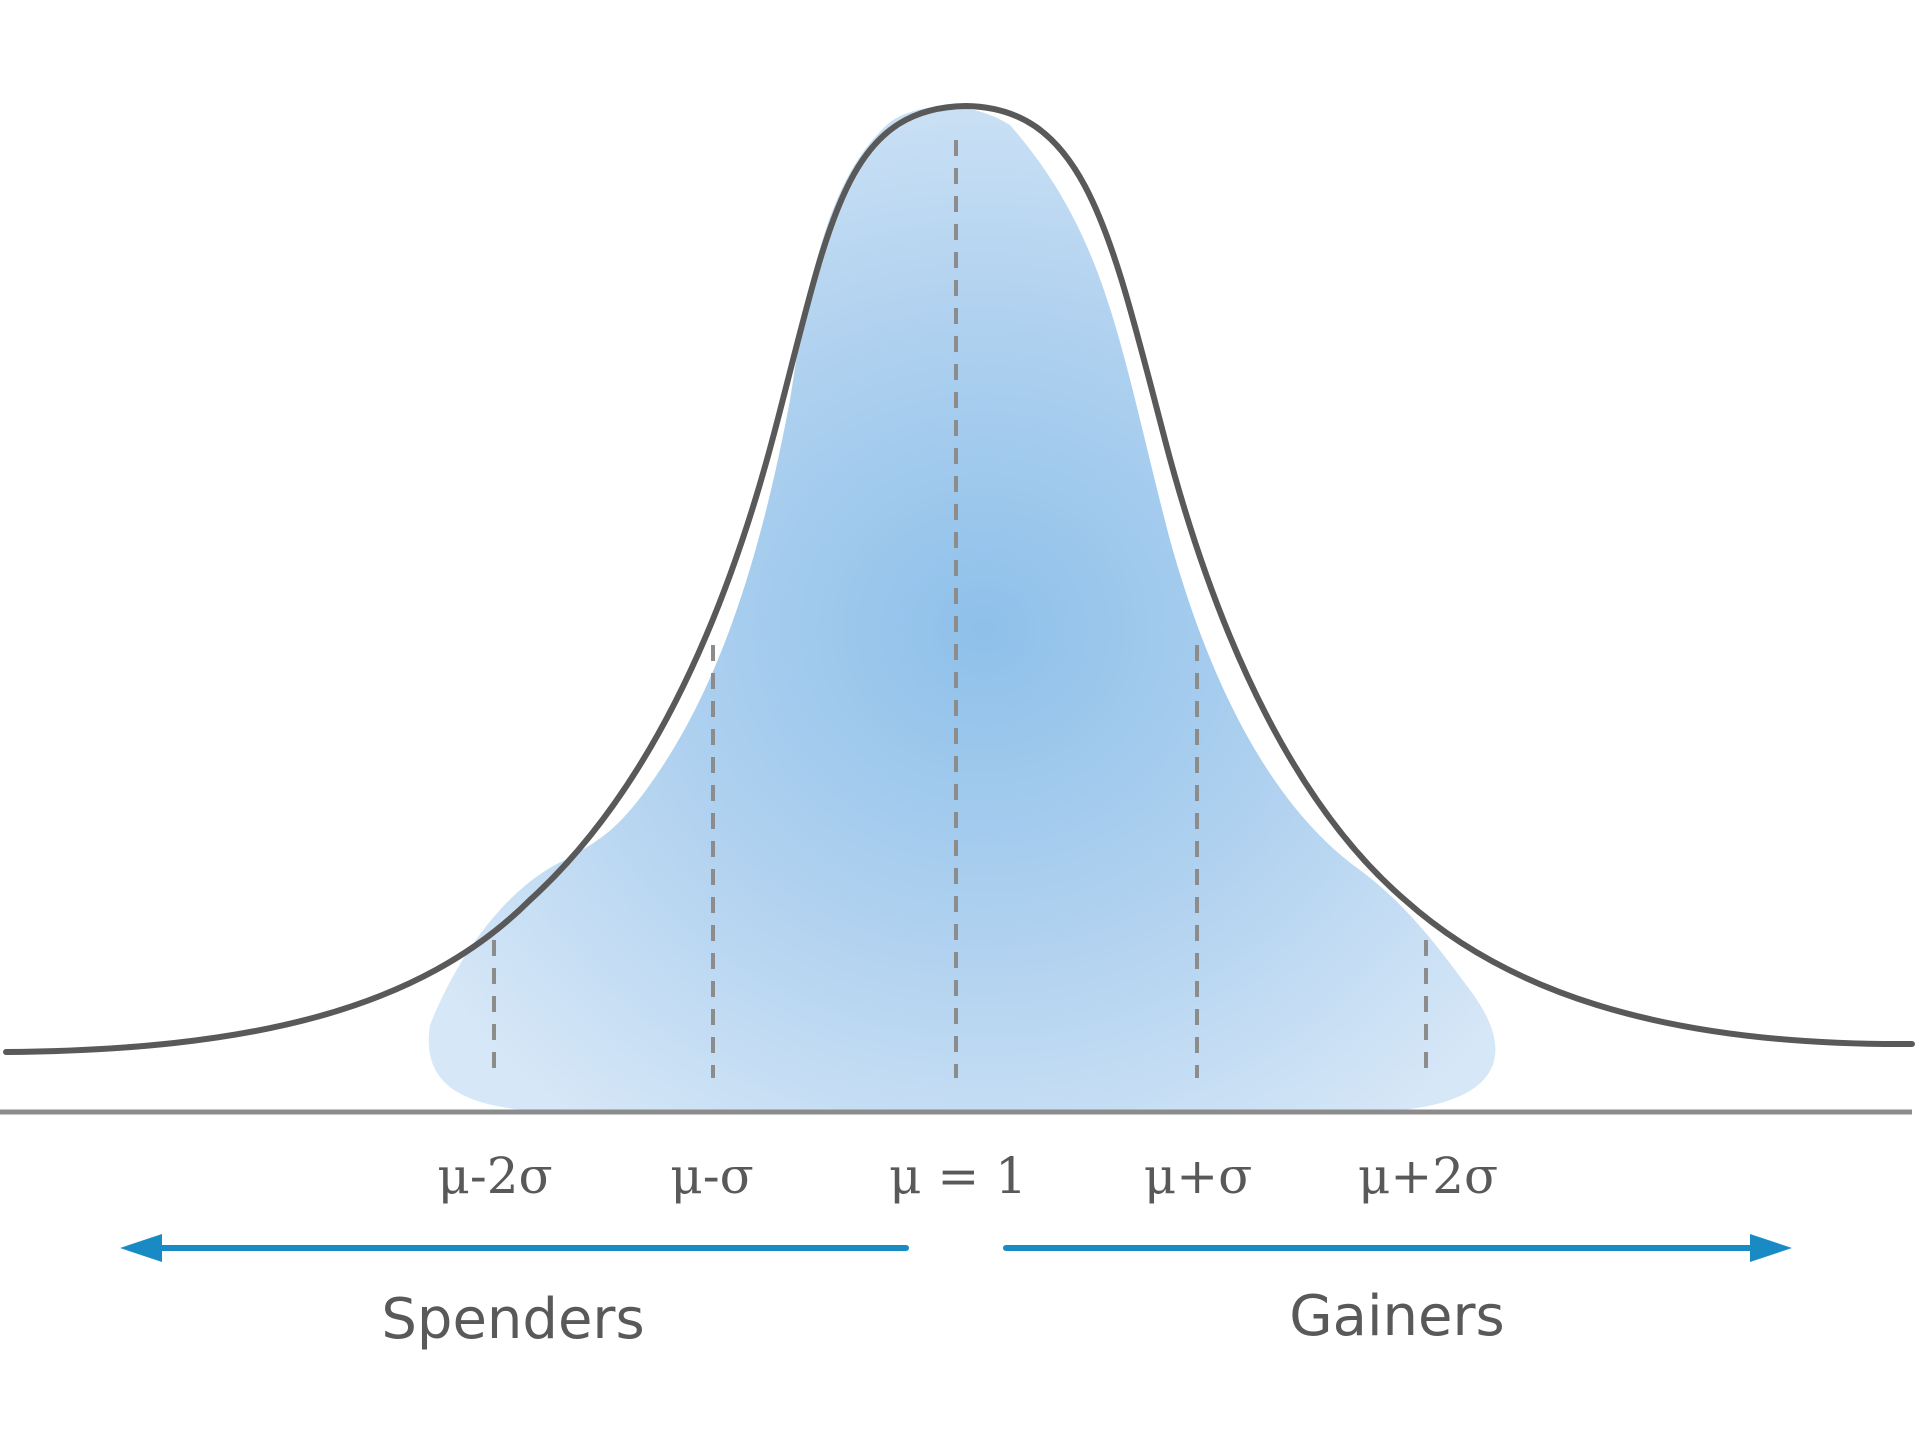 Image resolution: width=1920 pixels, height=1440 pixels. I want to click on tick-label-mu-minus-sigma: μ-σ, so click(712, 1176).